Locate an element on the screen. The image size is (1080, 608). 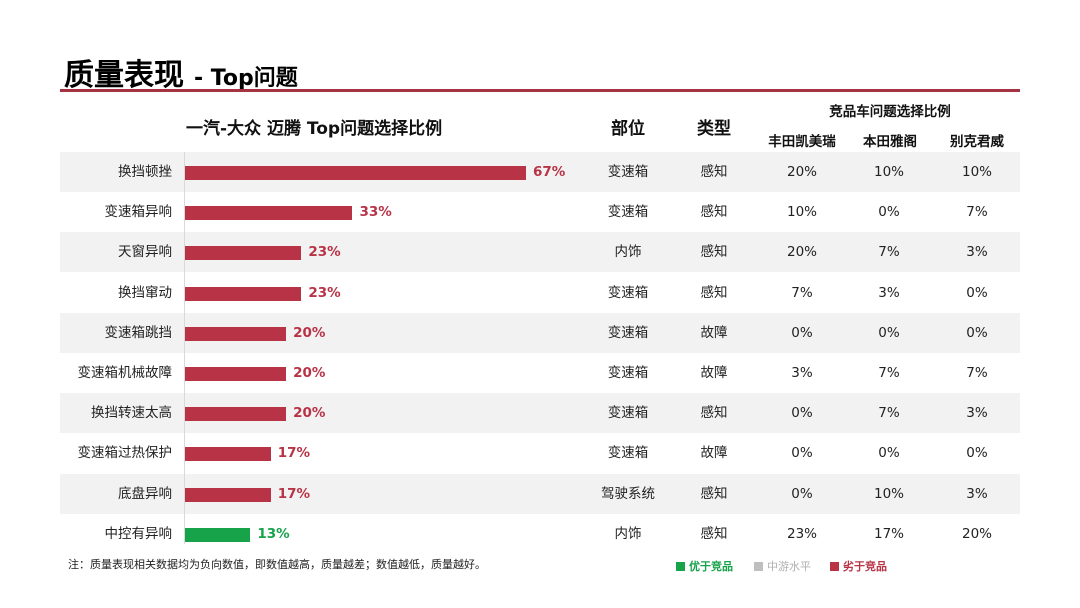
issue-label: 换挡顿挫 is located at coordinates (145, 172).